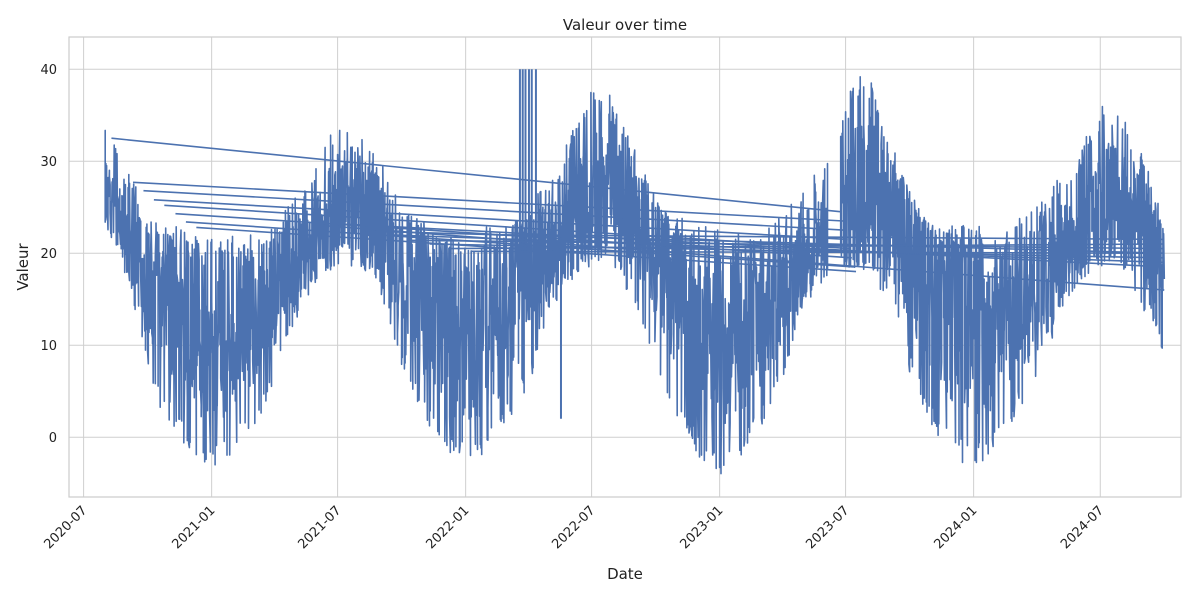 The width and height of the screenshot is (1200, 600). Describe the element at coordinates (955, 527) in the screenshot. I see `x-tick-label: 2024-01` at that location.